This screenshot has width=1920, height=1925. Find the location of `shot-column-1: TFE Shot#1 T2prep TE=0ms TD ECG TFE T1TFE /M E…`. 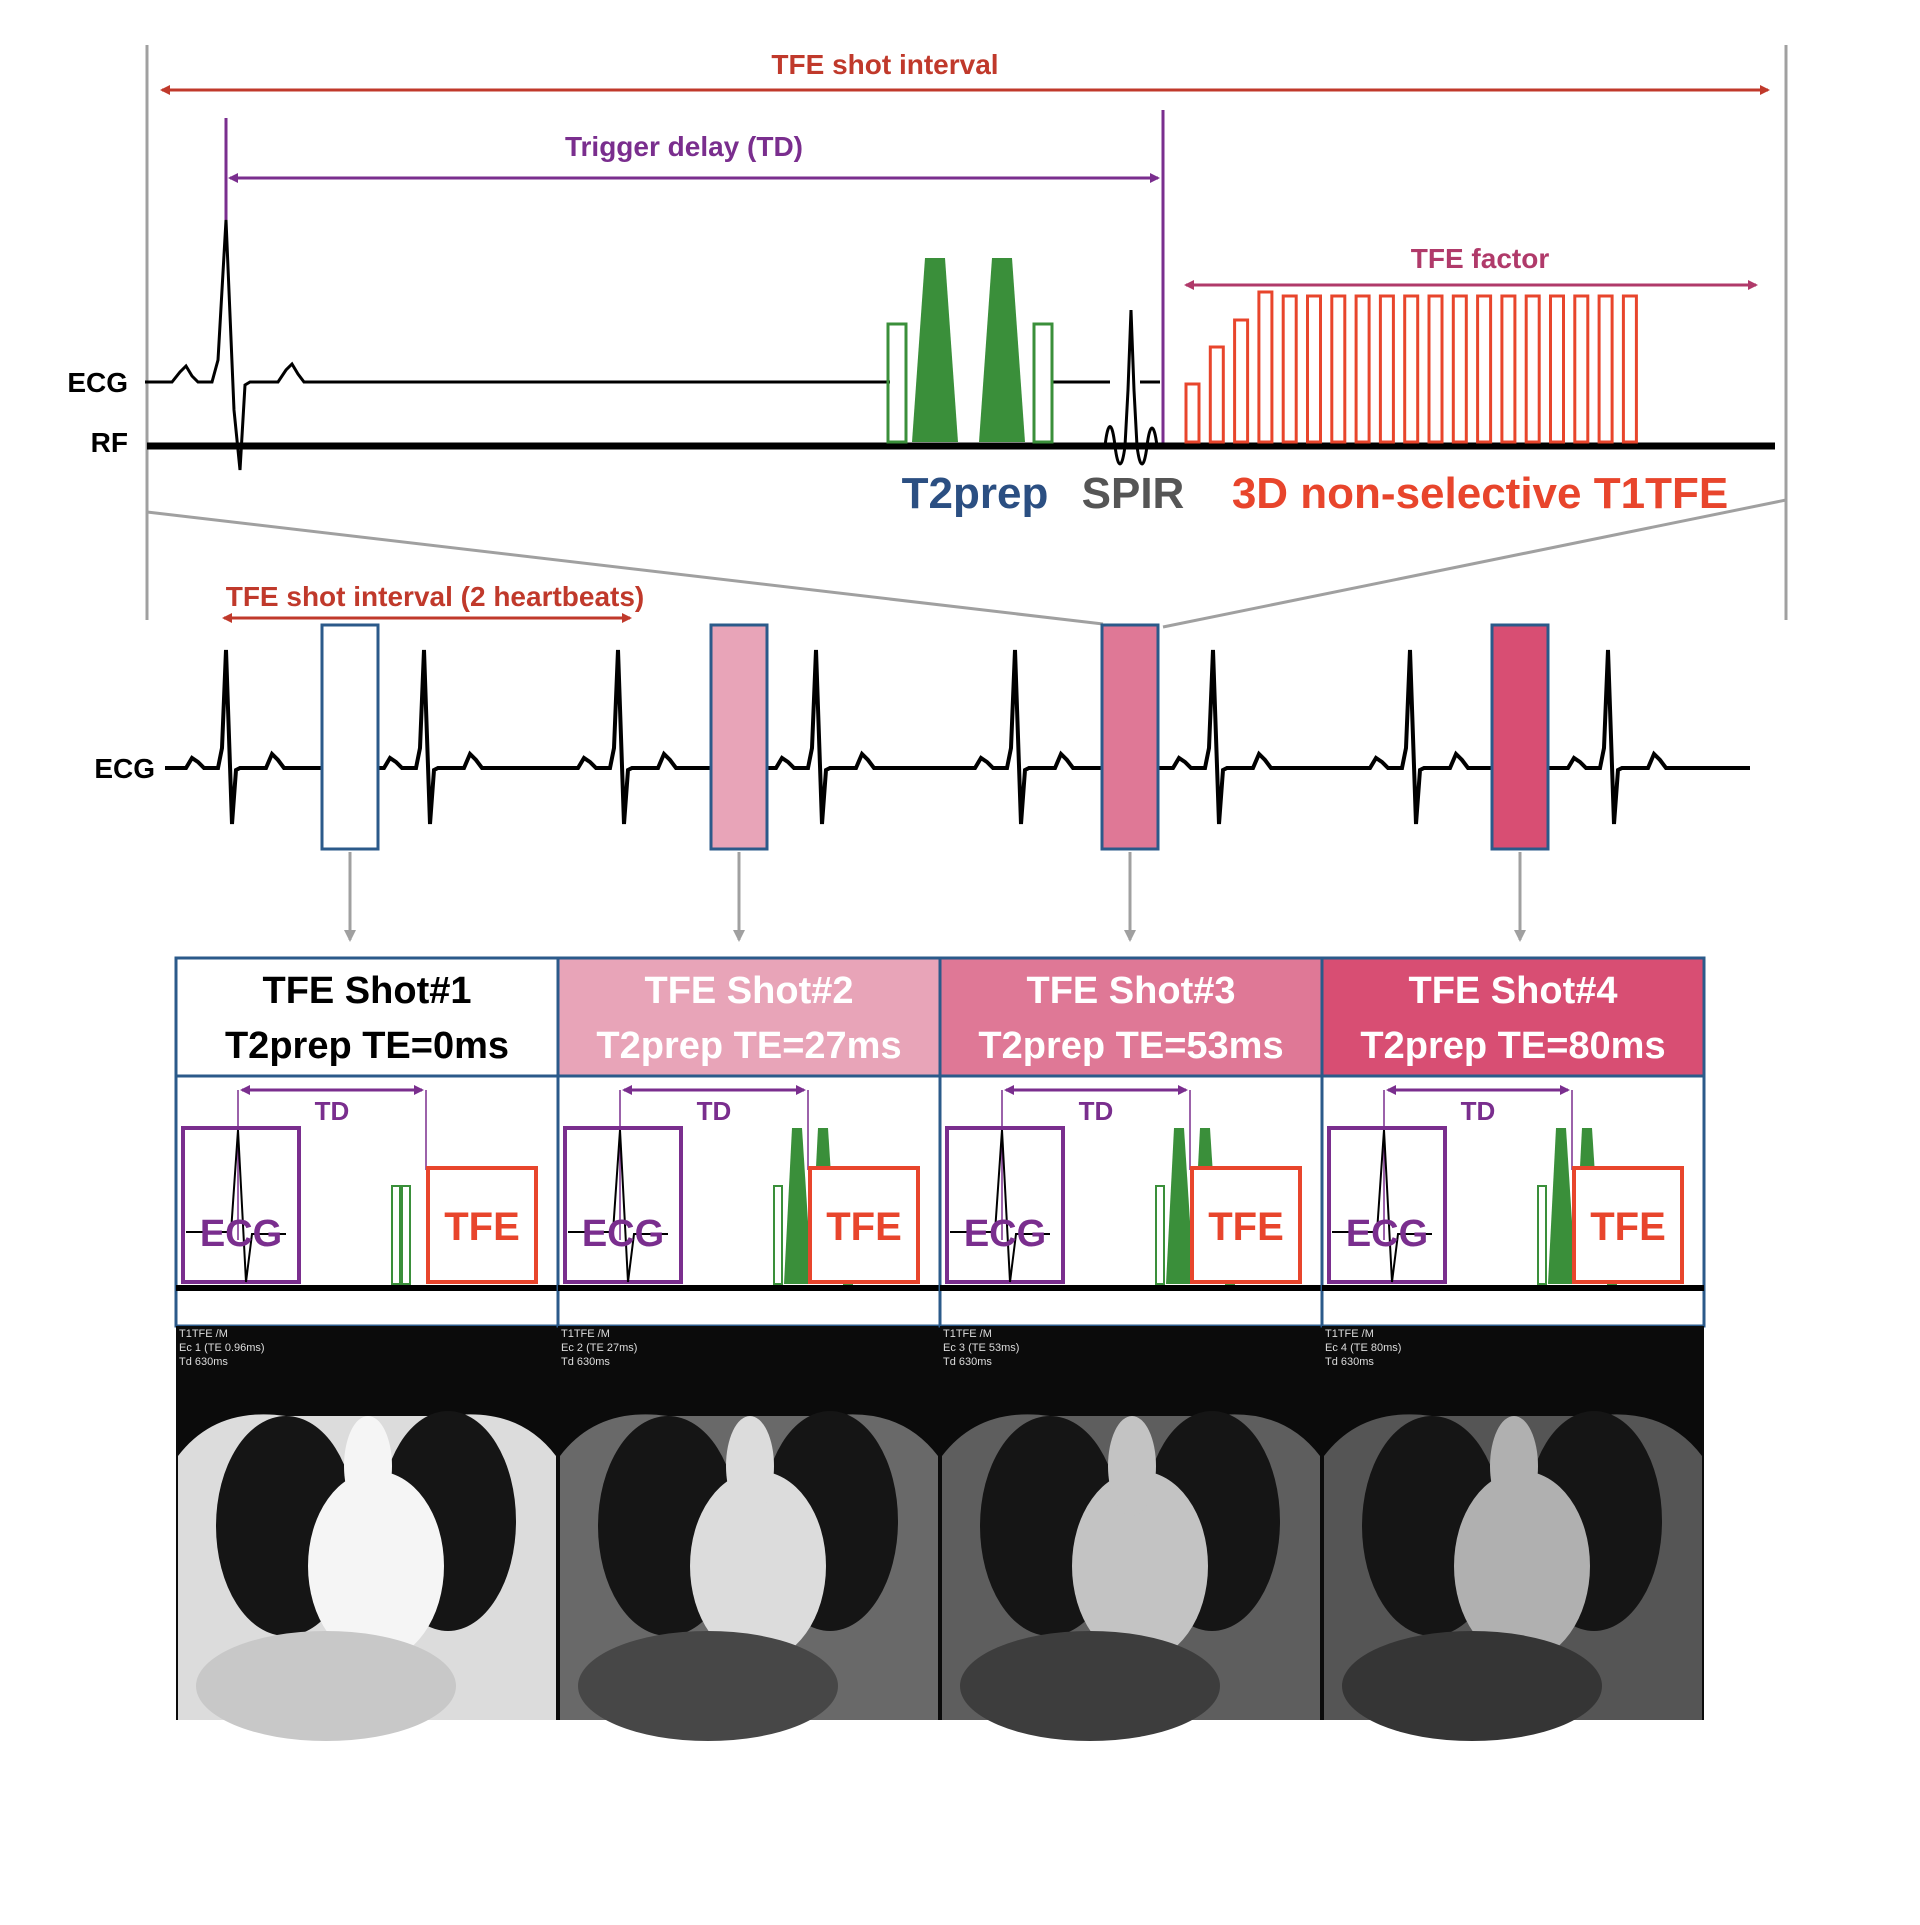

shot-column-1: TFE Shot#1 T2prep TE=0ms TD ECG TFE T1TFE /M E… is located at coordinates (367, 1348).